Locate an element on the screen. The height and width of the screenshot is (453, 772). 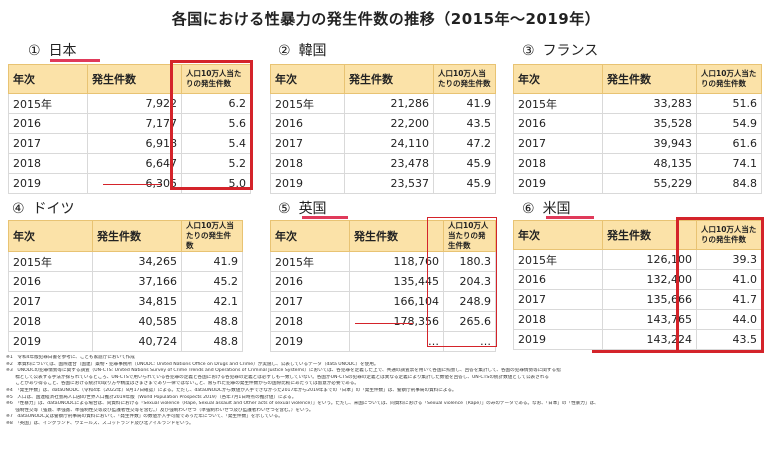
cell-count: 6,918 is located at coordinates (134, 143).